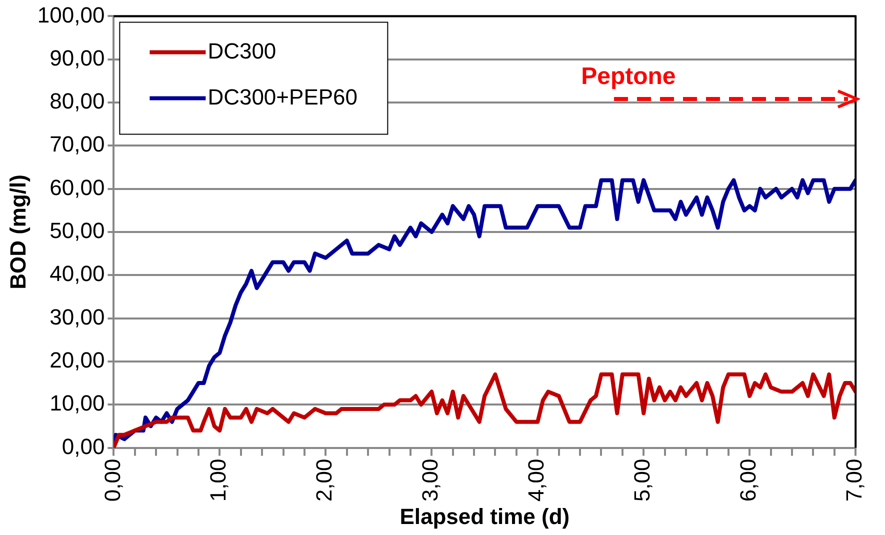  What do you see at coordinates (283, 97) in the screenshot?
I see `legend-label: DC300+PEP60` at bounding box center [283, 97].